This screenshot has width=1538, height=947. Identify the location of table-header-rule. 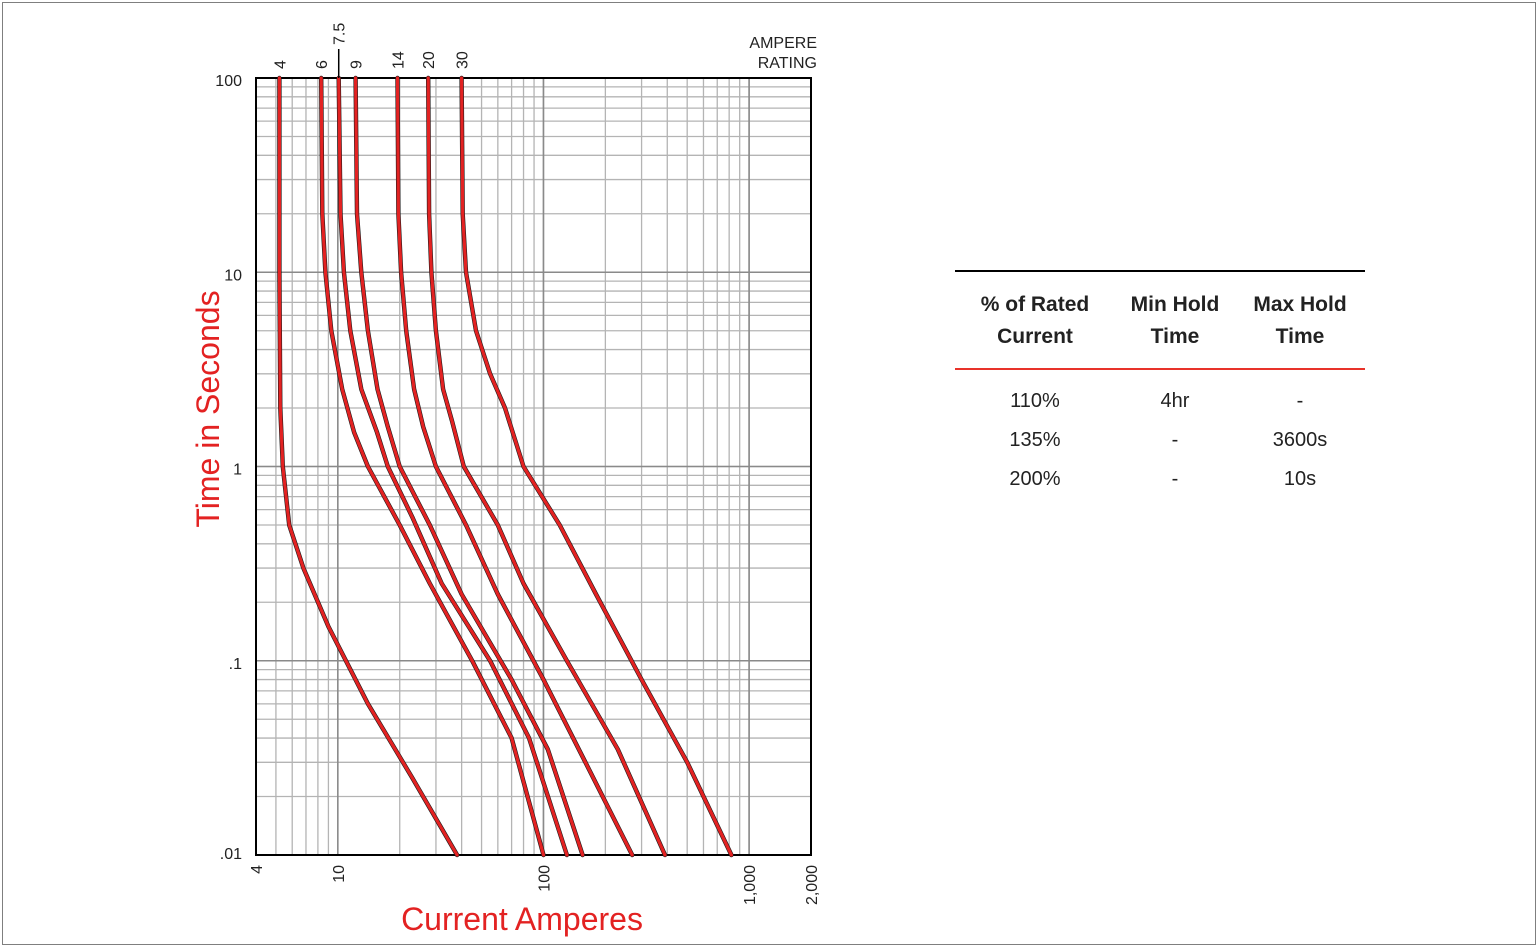
(1160, 369).